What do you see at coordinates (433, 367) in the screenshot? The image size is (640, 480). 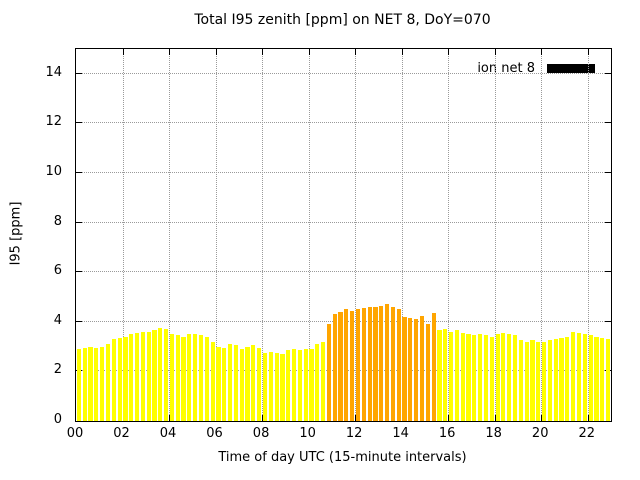 I see `bar-15:15` at bounding box center [433, 367].